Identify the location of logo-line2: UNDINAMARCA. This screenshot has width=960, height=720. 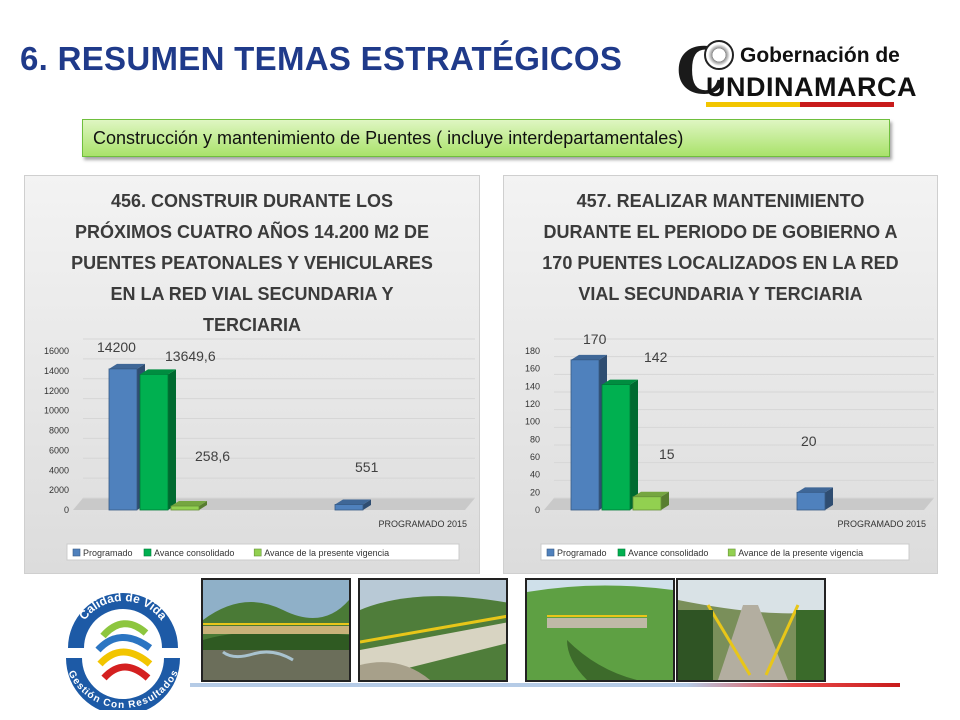
(811, 87).